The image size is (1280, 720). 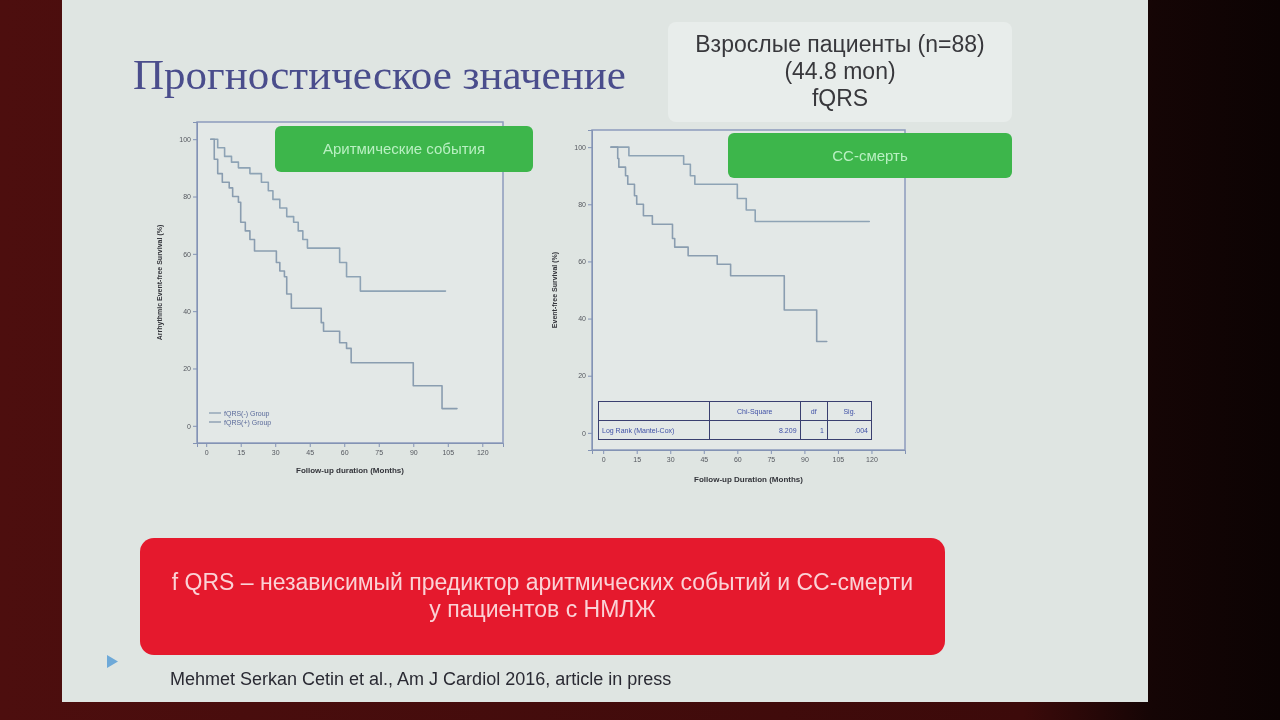 I want to click on text: Прогностическое значение, so click(x=379, y=74).